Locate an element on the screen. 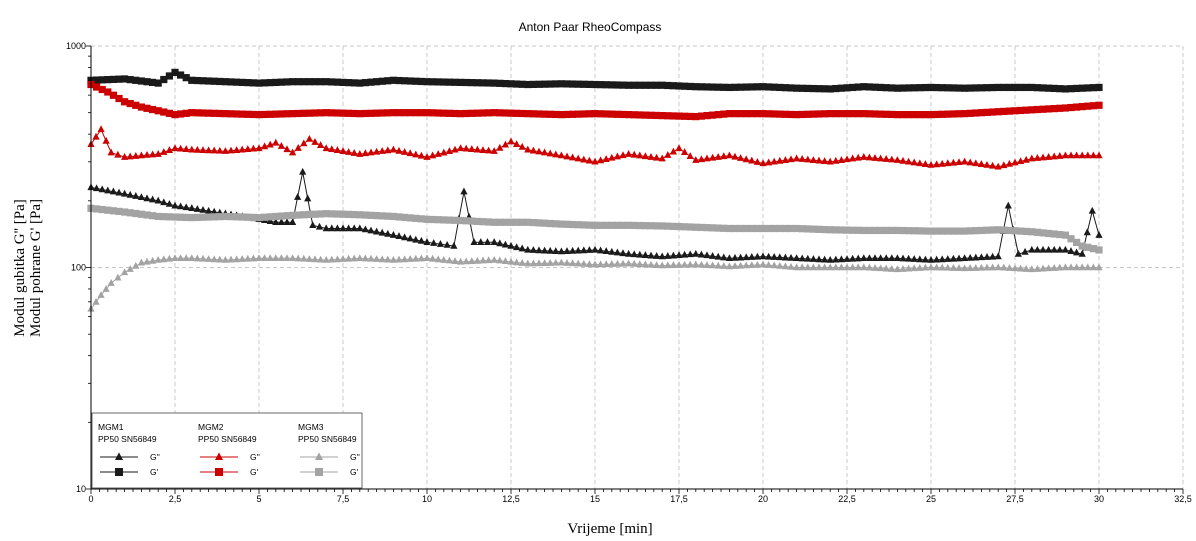  x-tick-label: 32,5 is located at coordinates (1183, 499).